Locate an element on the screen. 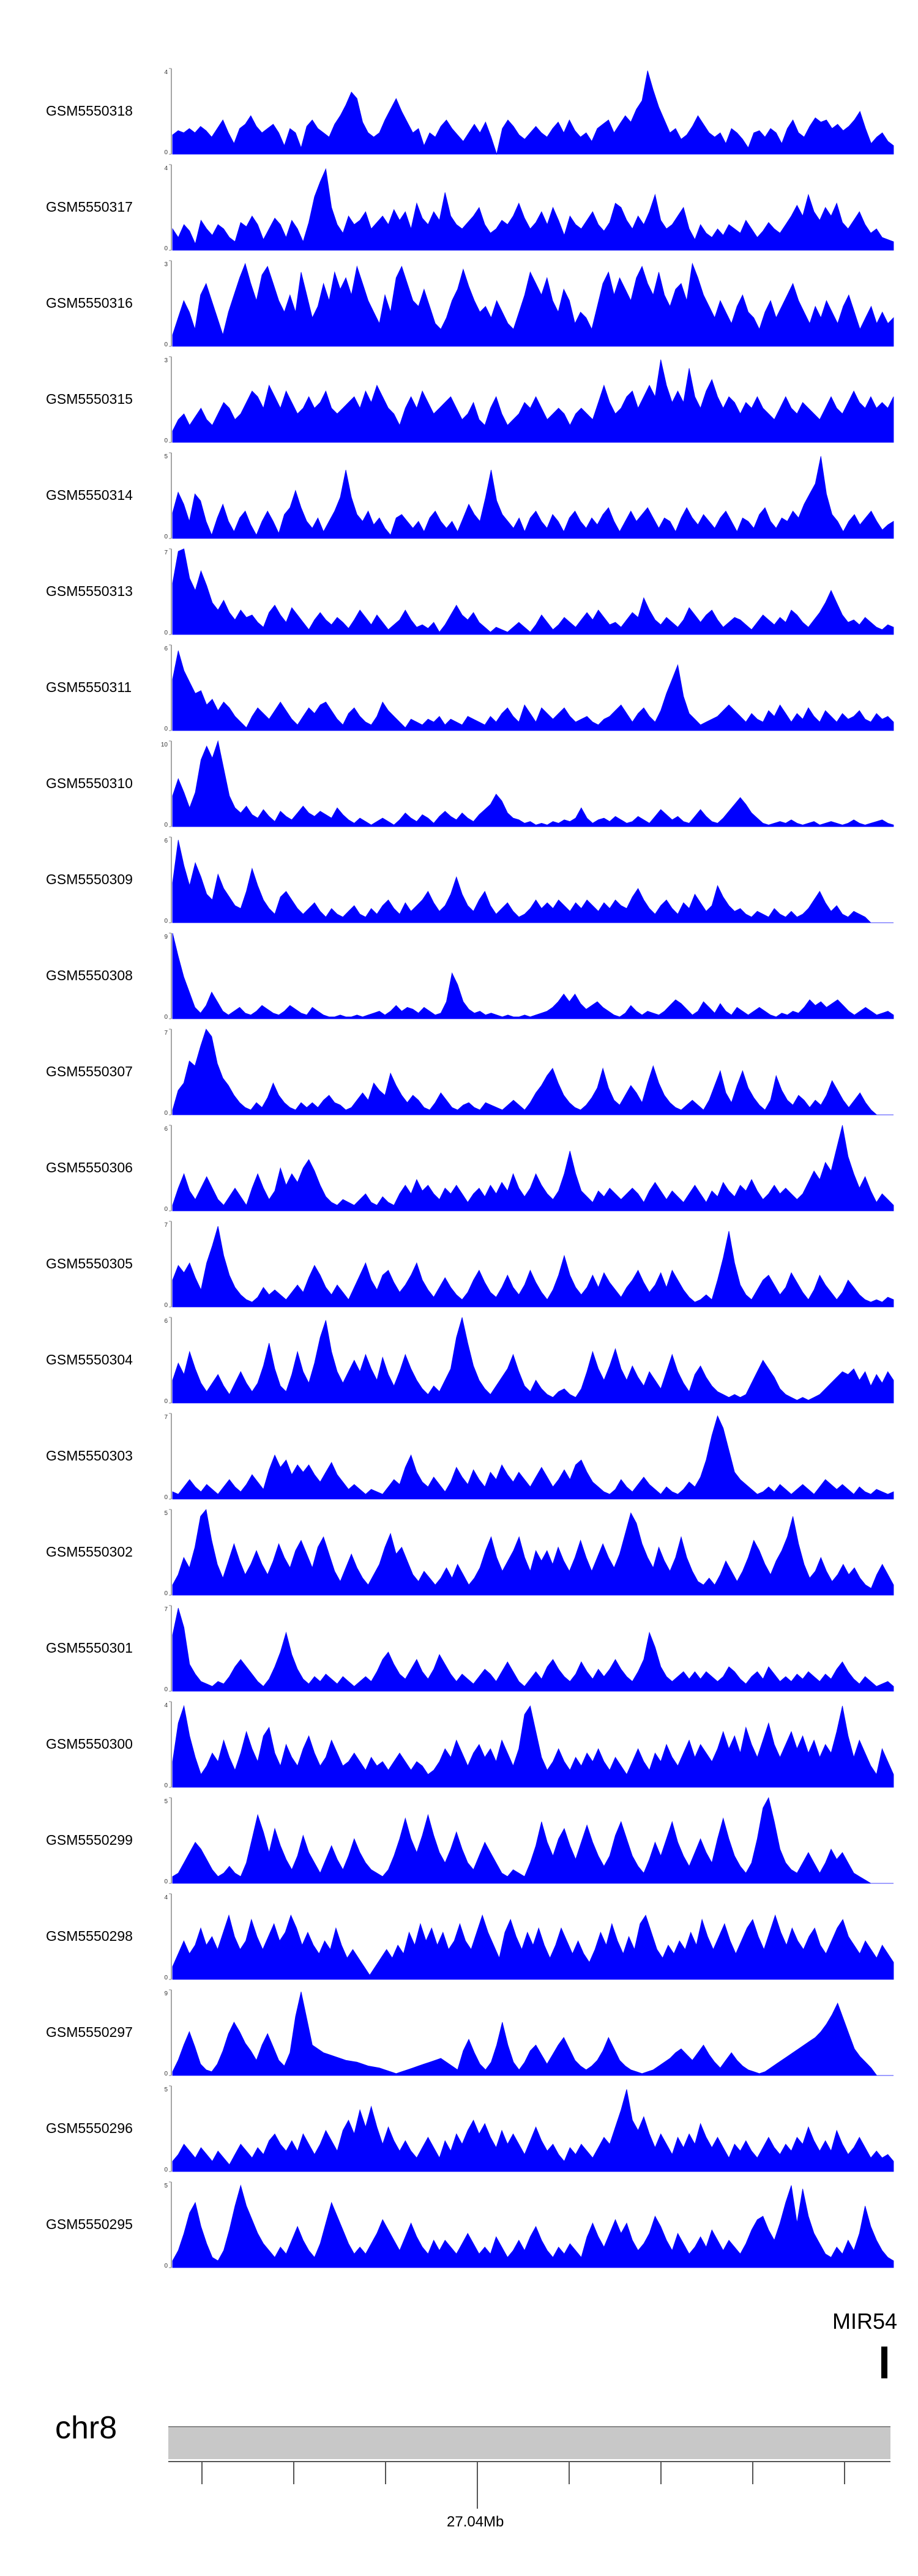 The height and width of the screenshot is (2576, 918). track-row: GSM5550297 9 0 is located at coordinates (459, 2037).